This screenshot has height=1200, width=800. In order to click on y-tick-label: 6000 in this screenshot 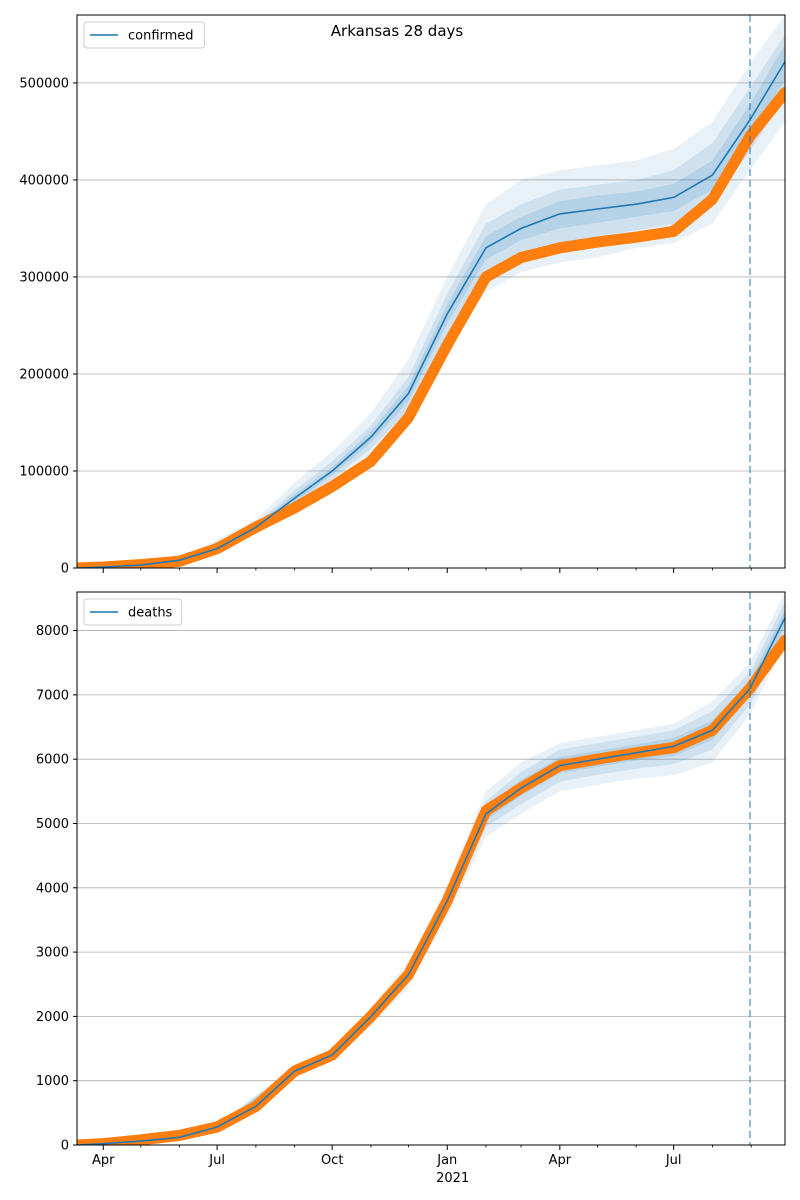, I will do `click(52, 760)`.